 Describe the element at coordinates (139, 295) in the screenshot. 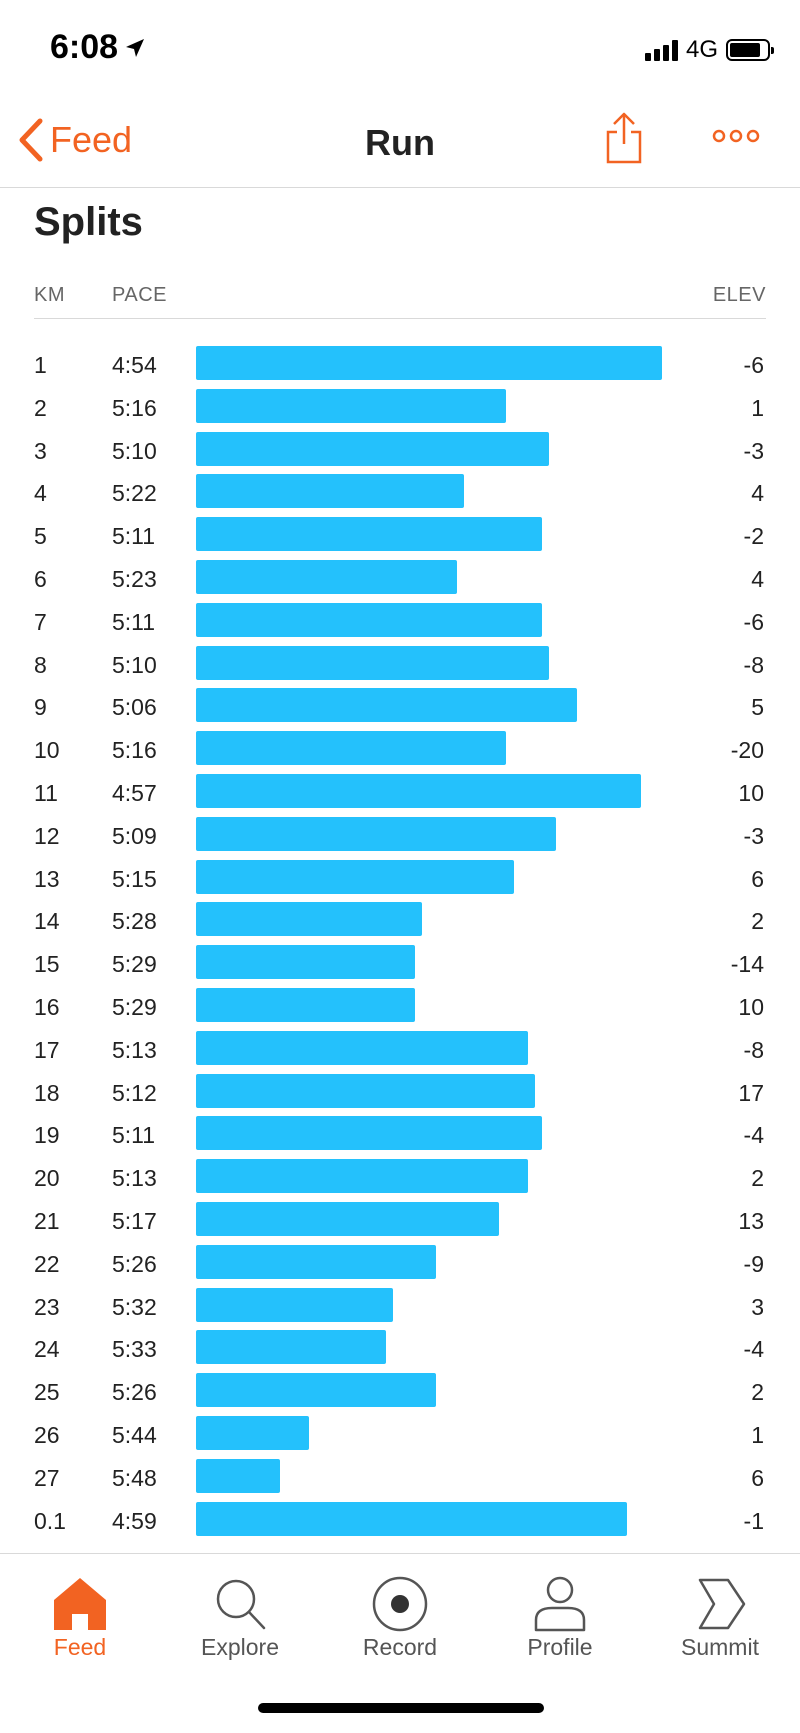

I see `column-header-pace: PACE` at that location.